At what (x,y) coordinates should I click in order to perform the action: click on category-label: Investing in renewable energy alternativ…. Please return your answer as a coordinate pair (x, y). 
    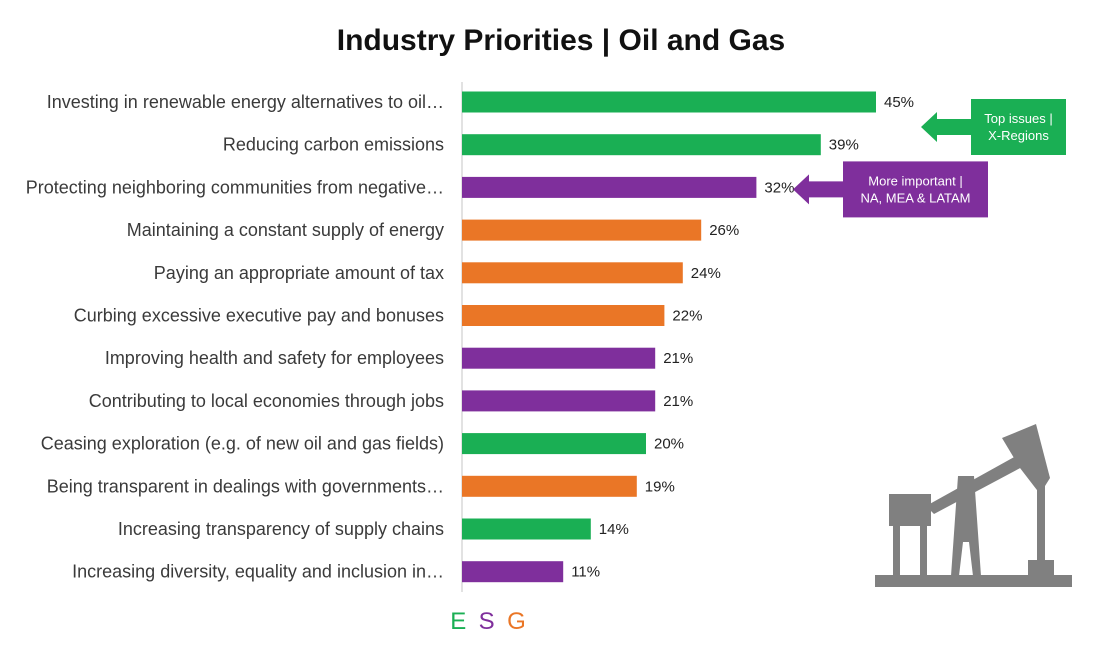
    Looking at the image, I should click on (245, 102).